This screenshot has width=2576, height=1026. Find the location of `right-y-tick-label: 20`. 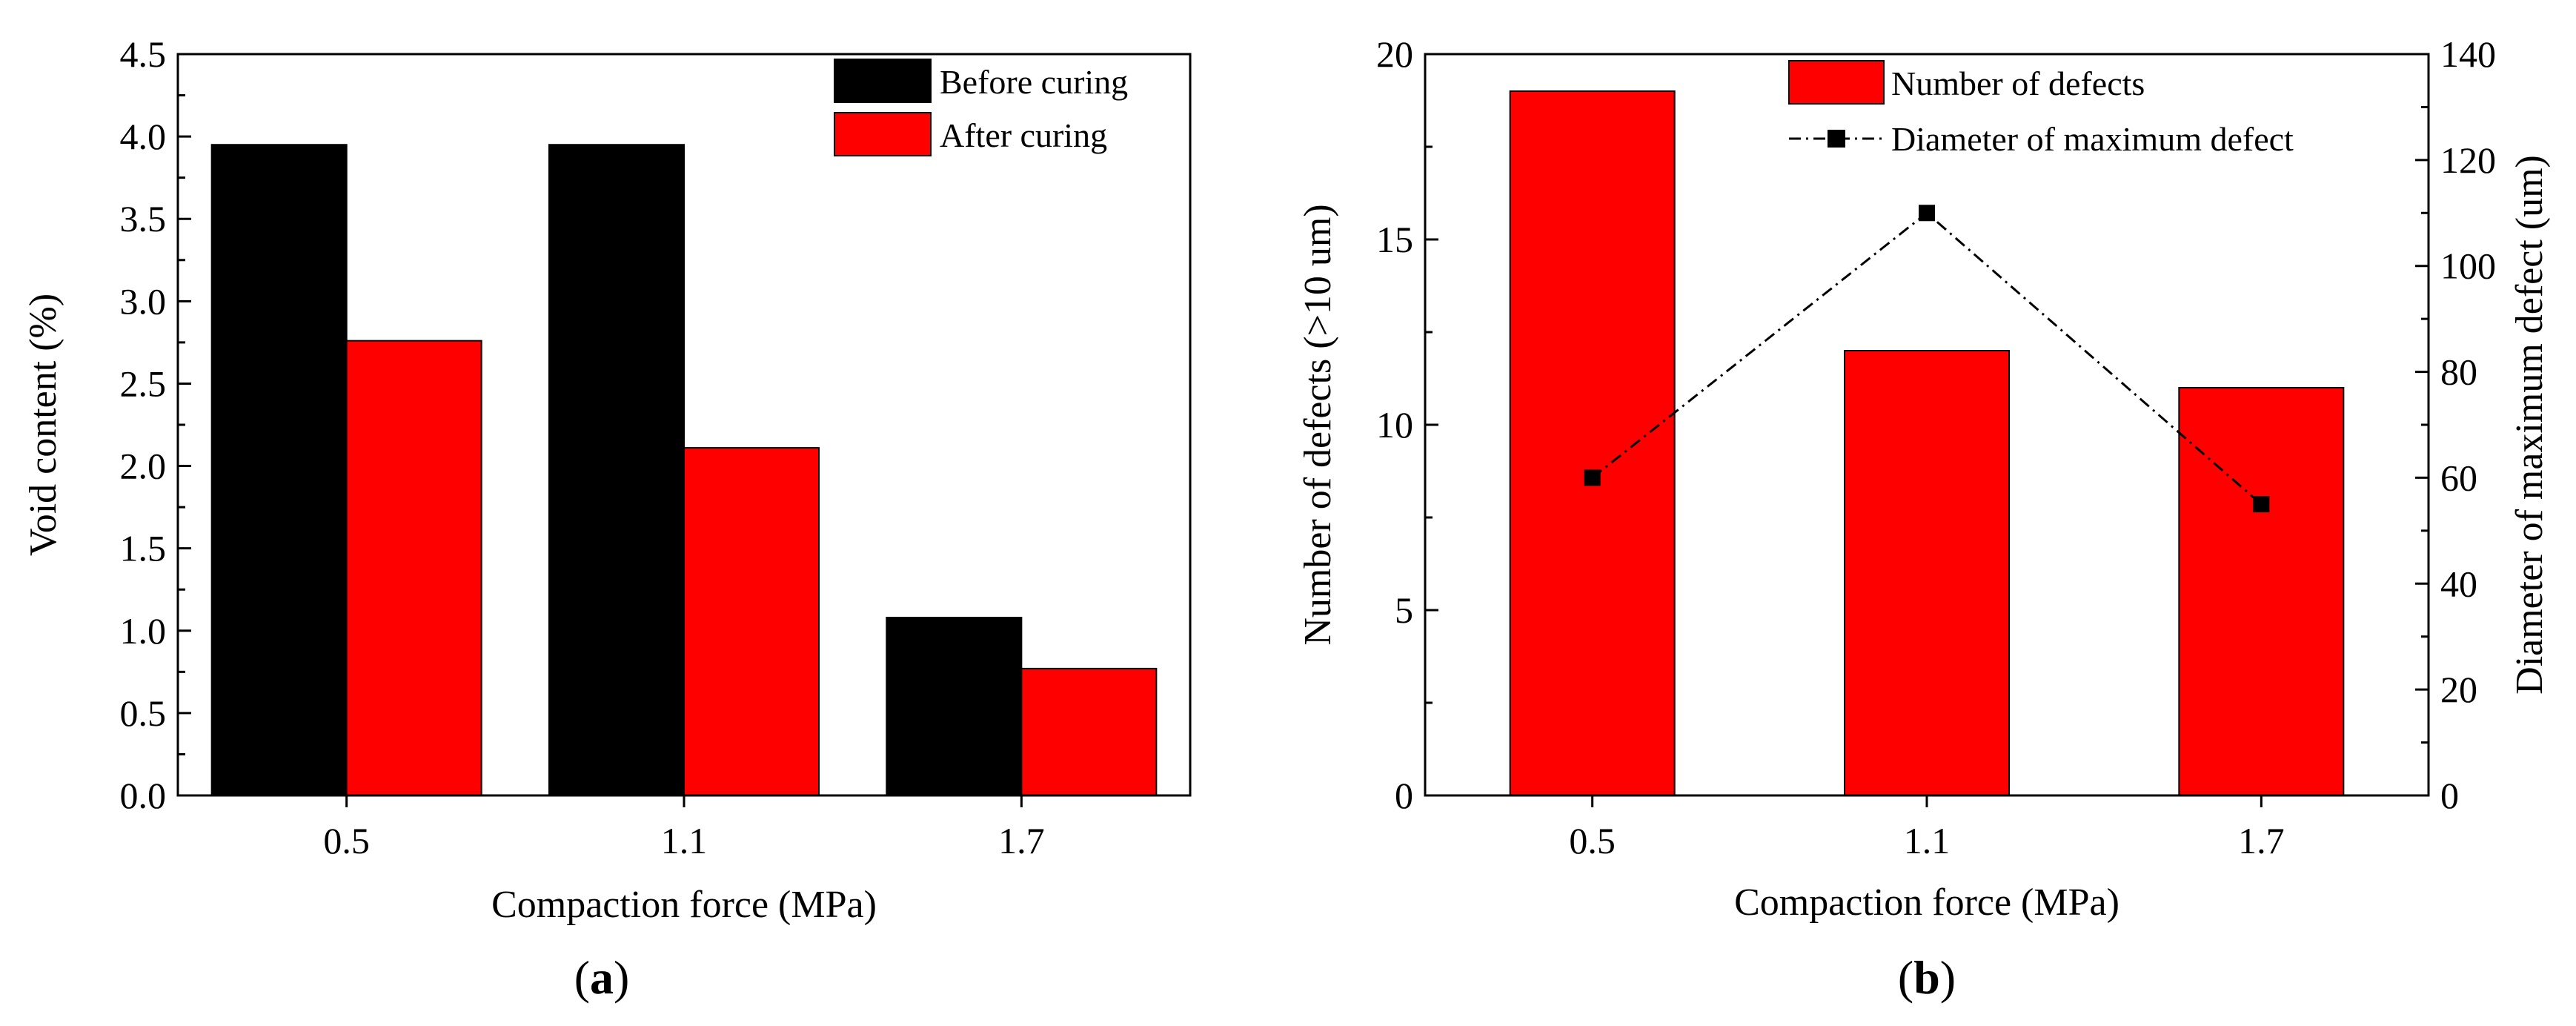

right-y-tick-label: 20 is located at coordinates (2458, 689).